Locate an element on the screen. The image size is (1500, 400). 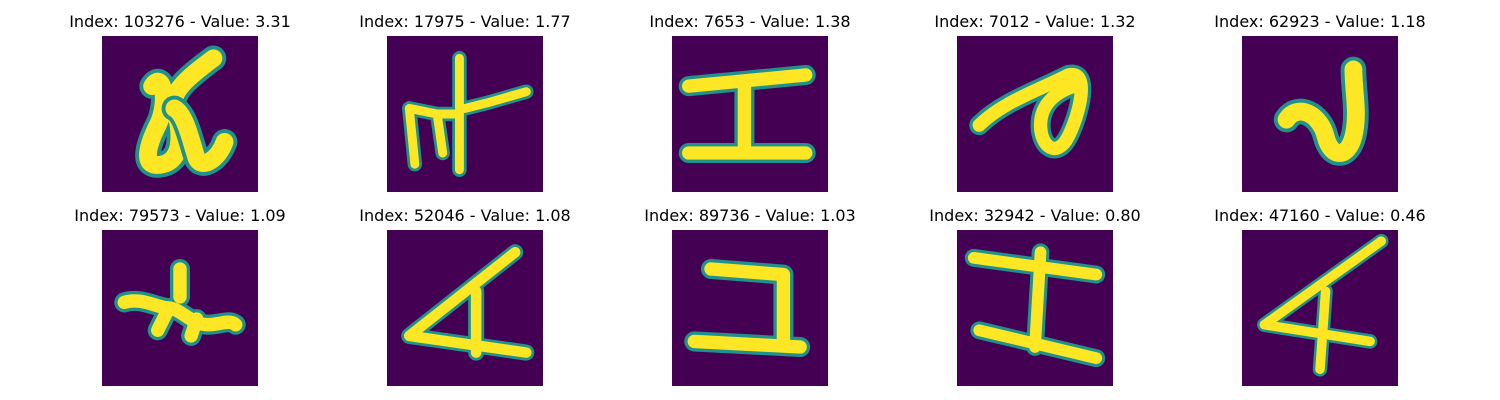
panel-title: Index: 32942 - Value: 0.80 is located at coordinates (1035, 215).